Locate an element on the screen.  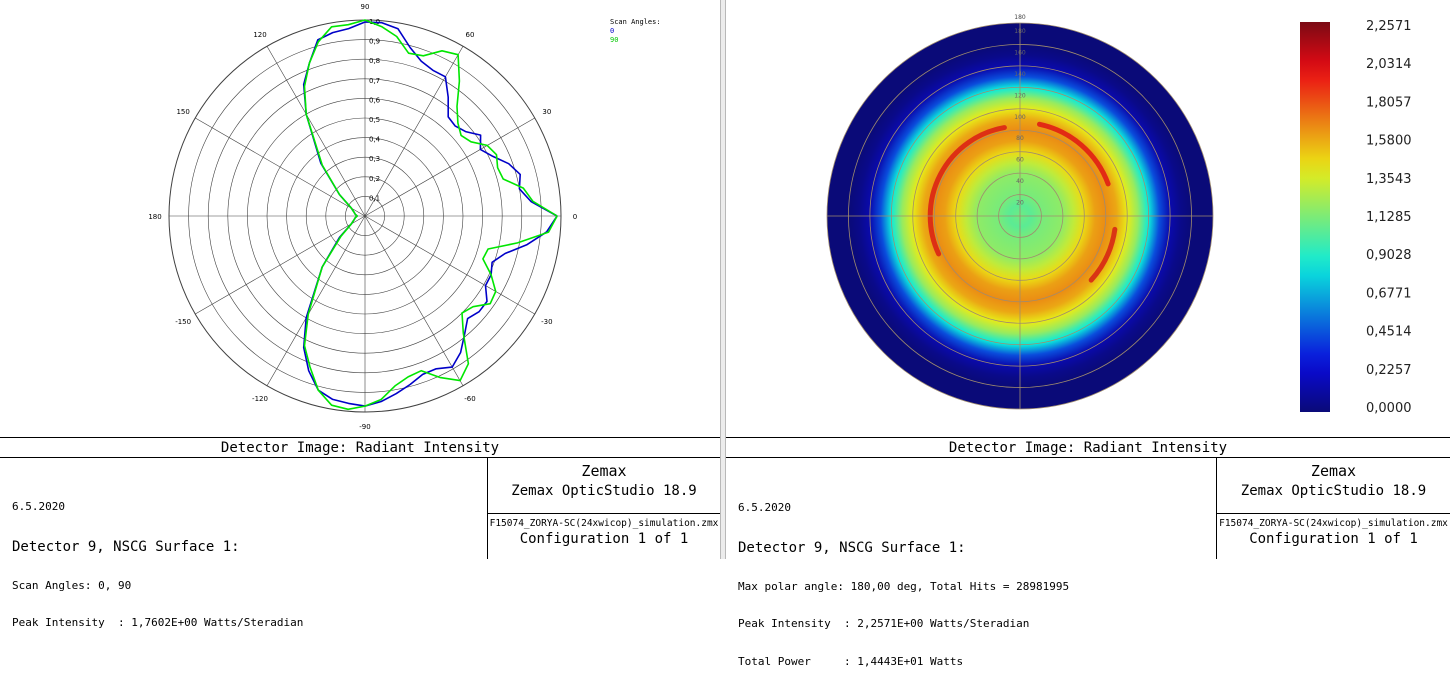
radial-tick-label: 0,6 is located at coordinates (375, 100).